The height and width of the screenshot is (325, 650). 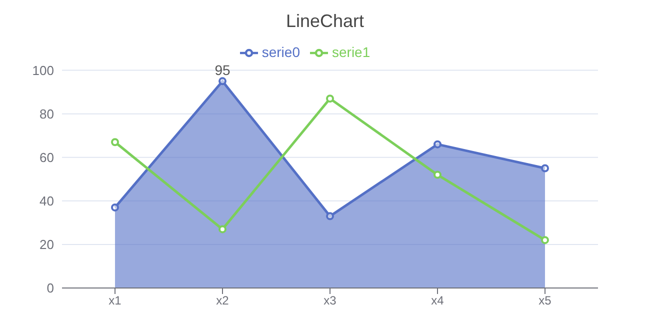 I want to click on x-tick-label: x4, so click(x=437, y=301).